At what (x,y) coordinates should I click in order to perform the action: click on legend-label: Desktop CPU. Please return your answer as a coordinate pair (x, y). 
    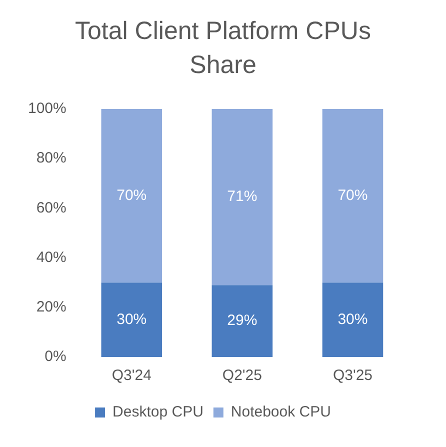
    Looking at the image, I should click on (158, 412).